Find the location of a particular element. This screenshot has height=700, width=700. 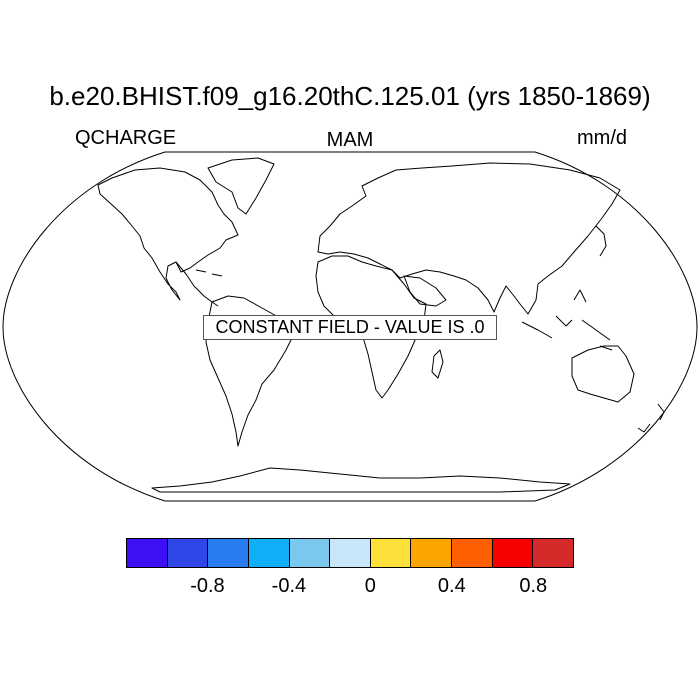

arabia-outline is located at coordinates (425, 291).